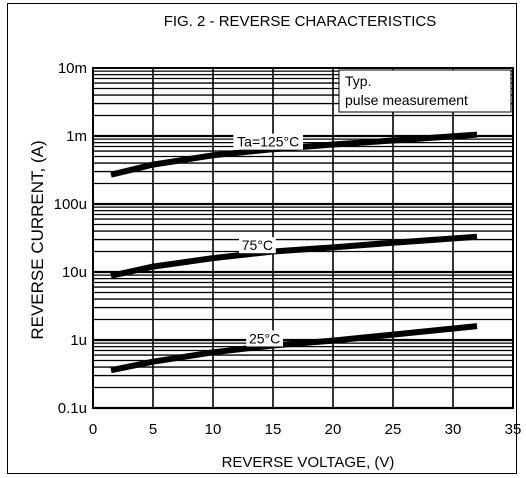 This screenshot has width=526, height=478. Describe the element at coordinates (333, 429) in the screenshot. I see `x-tick-label: 20` at that location.